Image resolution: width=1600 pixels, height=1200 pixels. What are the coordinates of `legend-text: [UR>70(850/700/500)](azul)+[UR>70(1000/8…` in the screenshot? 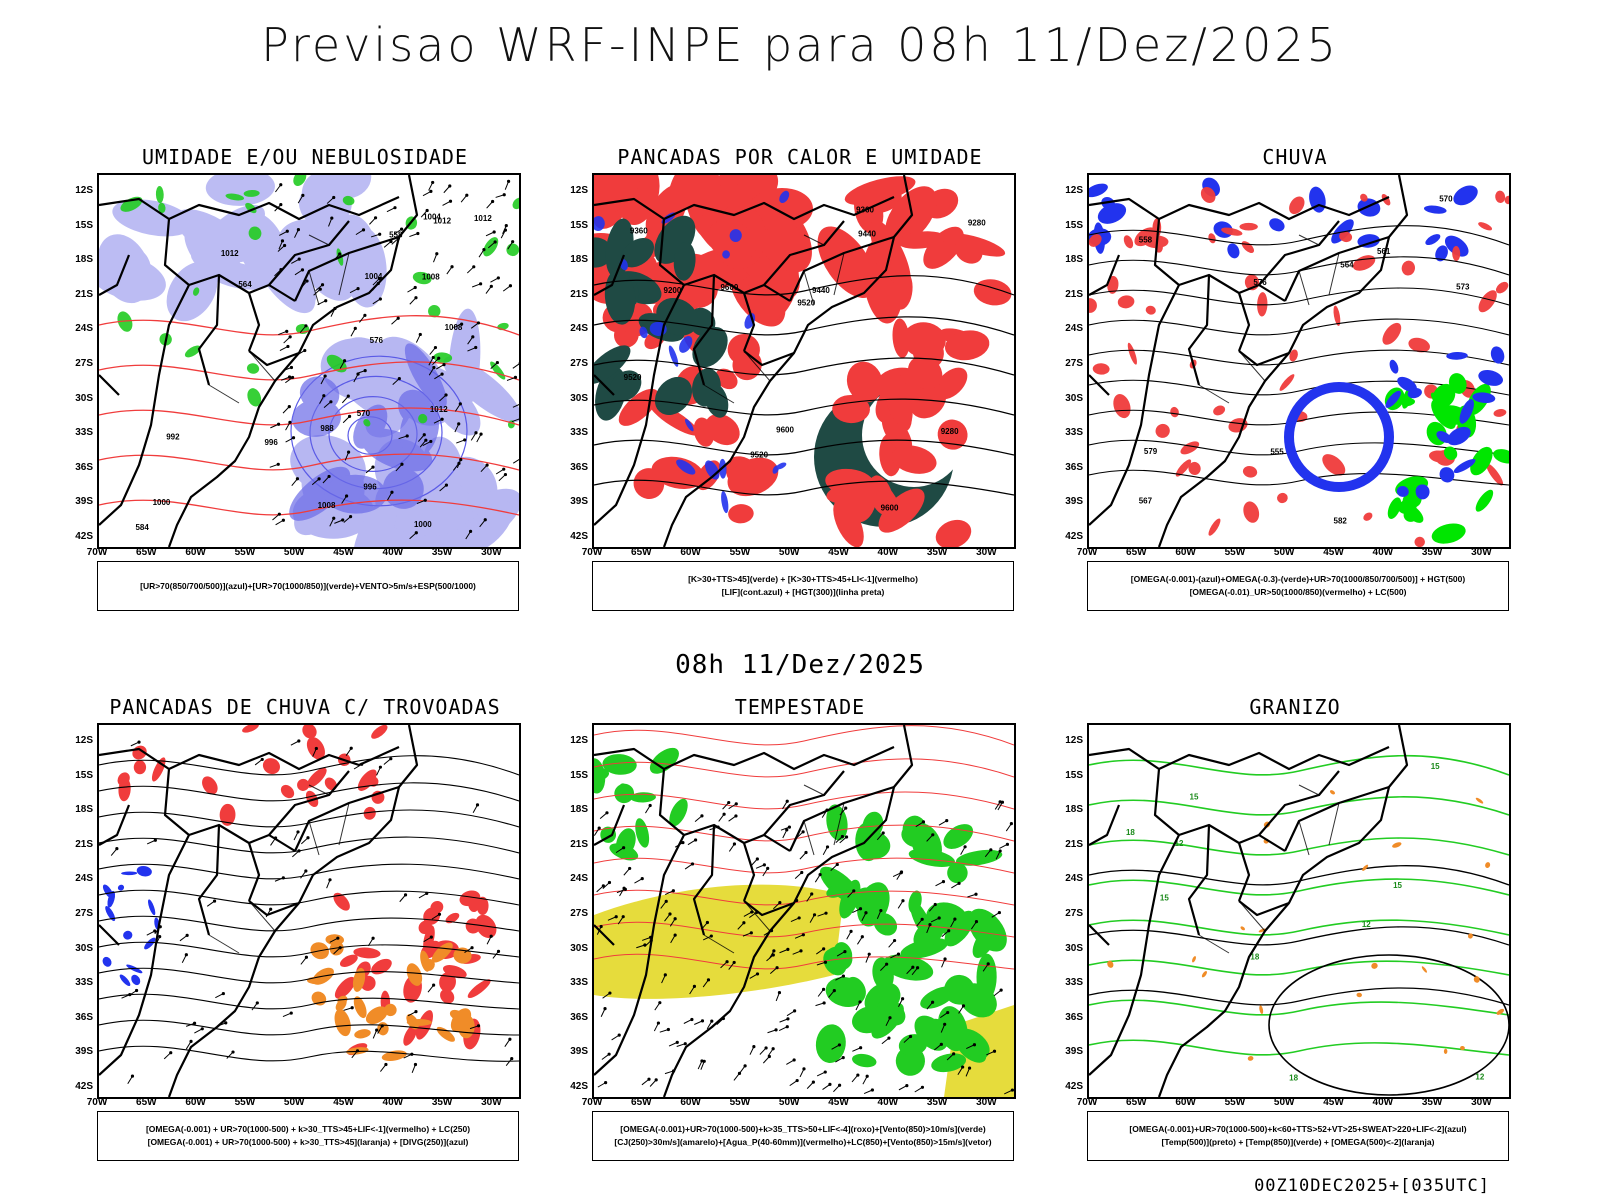 It's located at (308, 585).